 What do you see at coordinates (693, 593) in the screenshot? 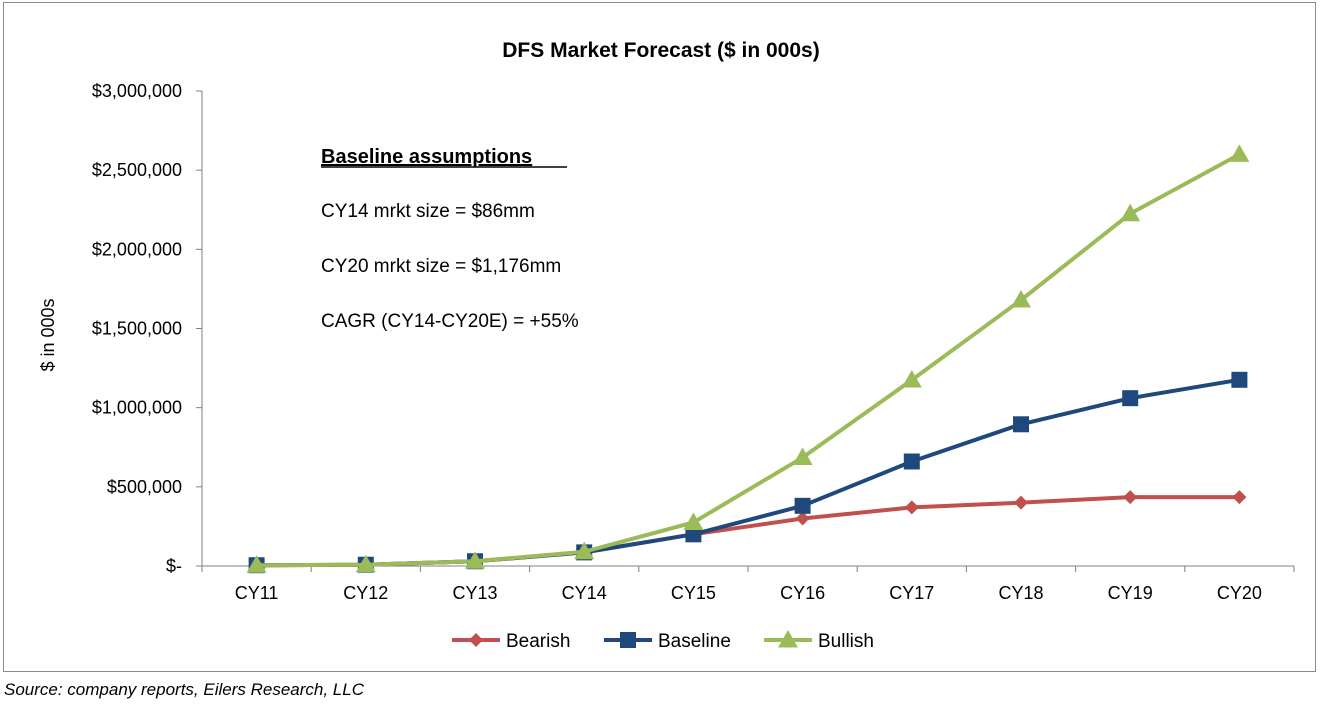
I see `x-tick-label: CY15` at bounding box center [693, 593].